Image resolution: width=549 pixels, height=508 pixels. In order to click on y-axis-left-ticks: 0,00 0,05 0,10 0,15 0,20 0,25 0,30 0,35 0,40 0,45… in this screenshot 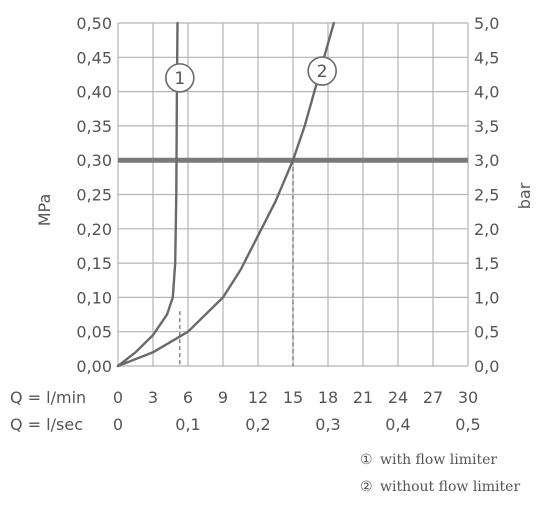, I will do `click(94, 195)`.